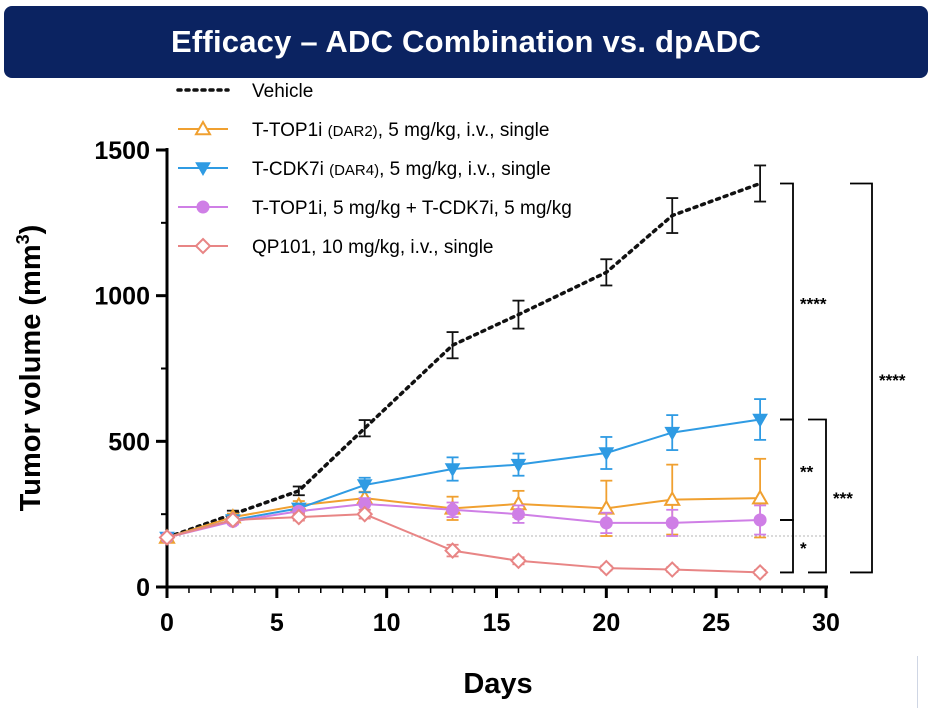 Image resolution: width=934 pixels, height=708 pixels. I want to click on legend-entry-3: T-TOP1i, 5 mg/kg + T-CDK7i, 5 mg/kg, so click(375, 208).